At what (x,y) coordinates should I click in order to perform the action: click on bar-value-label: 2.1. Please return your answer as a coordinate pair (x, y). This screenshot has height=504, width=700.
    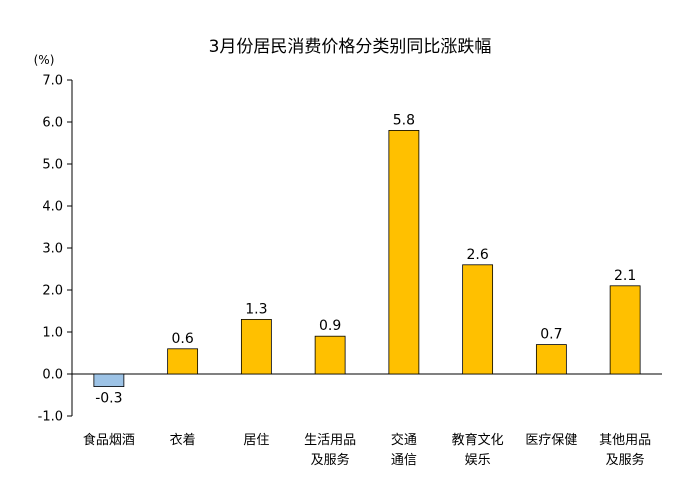
    Looking at the image, I should click on (625, 276).